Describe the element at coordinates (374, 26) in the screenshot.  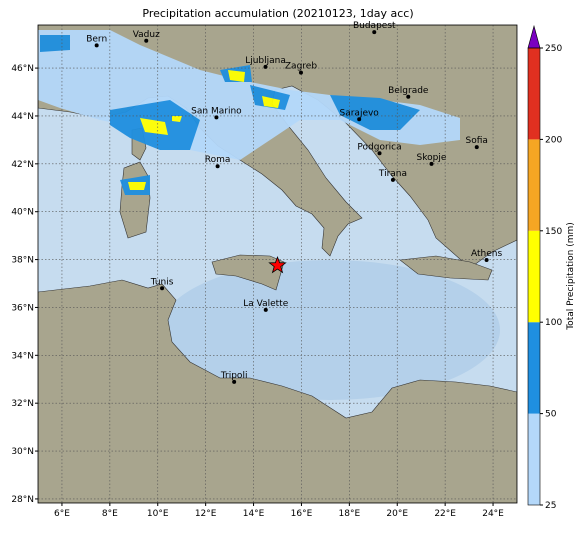
I see `city-label: Budapest` at that location.